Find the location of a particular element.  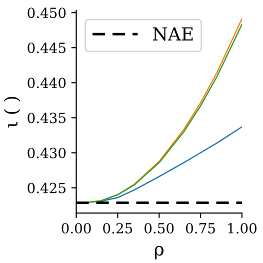

y-tick-label: 0.425 is located at coordinates (47, 188).